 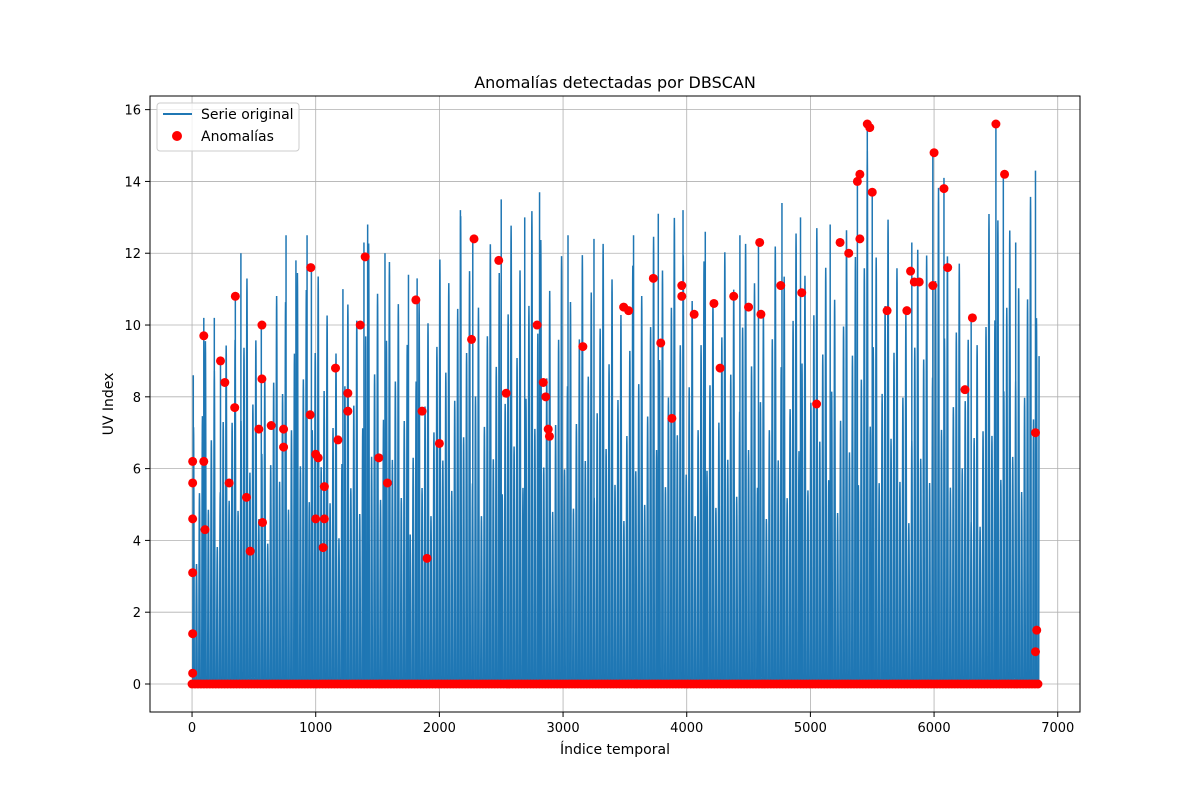 What do you see at coordinates (192, 728) in the screenshot?
I see `x-tick-label: 0` at bounding box center [192, 728].